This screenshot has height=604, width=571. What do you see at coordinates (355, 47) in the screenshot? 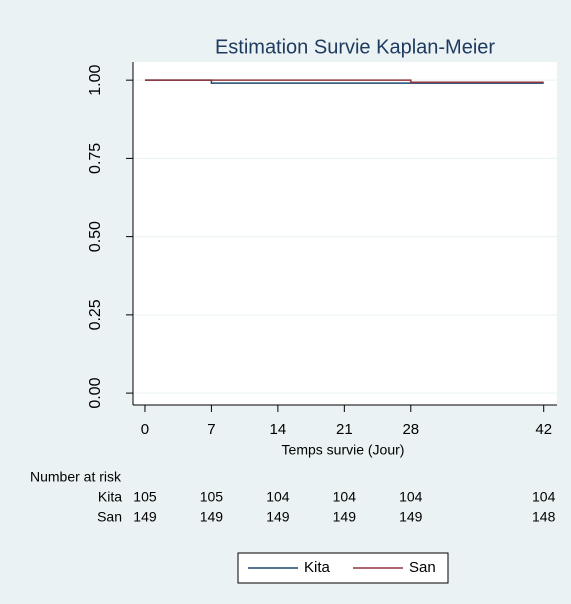
I see `chart-title: Estimation Survie Kaplan-Meier` at bounding box center [355, 47].